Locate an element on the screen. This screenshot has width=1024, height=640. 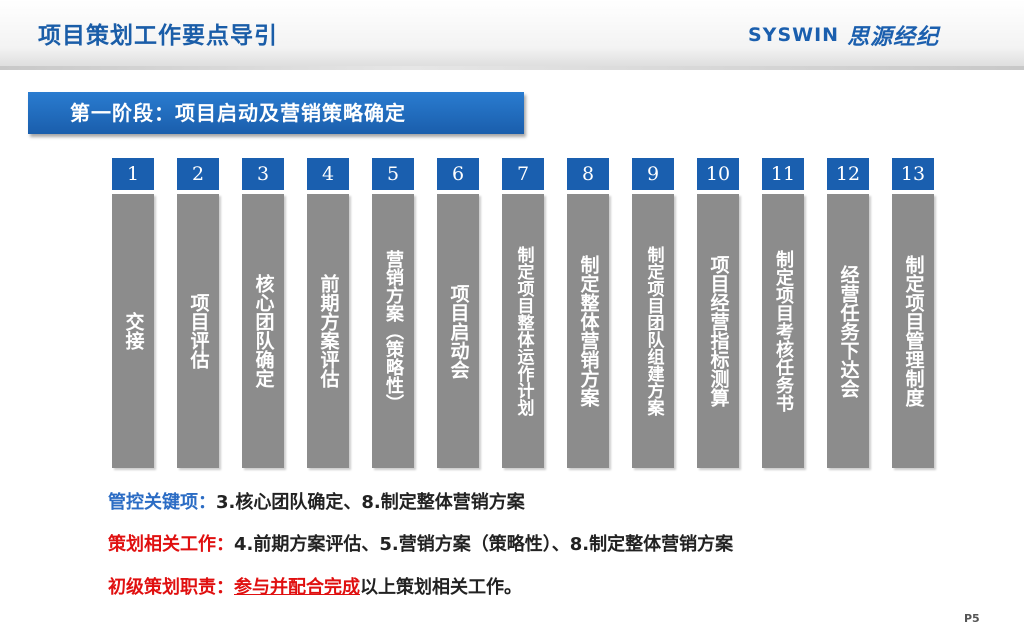
step-number: 12 is located at coordinates (848, 174).